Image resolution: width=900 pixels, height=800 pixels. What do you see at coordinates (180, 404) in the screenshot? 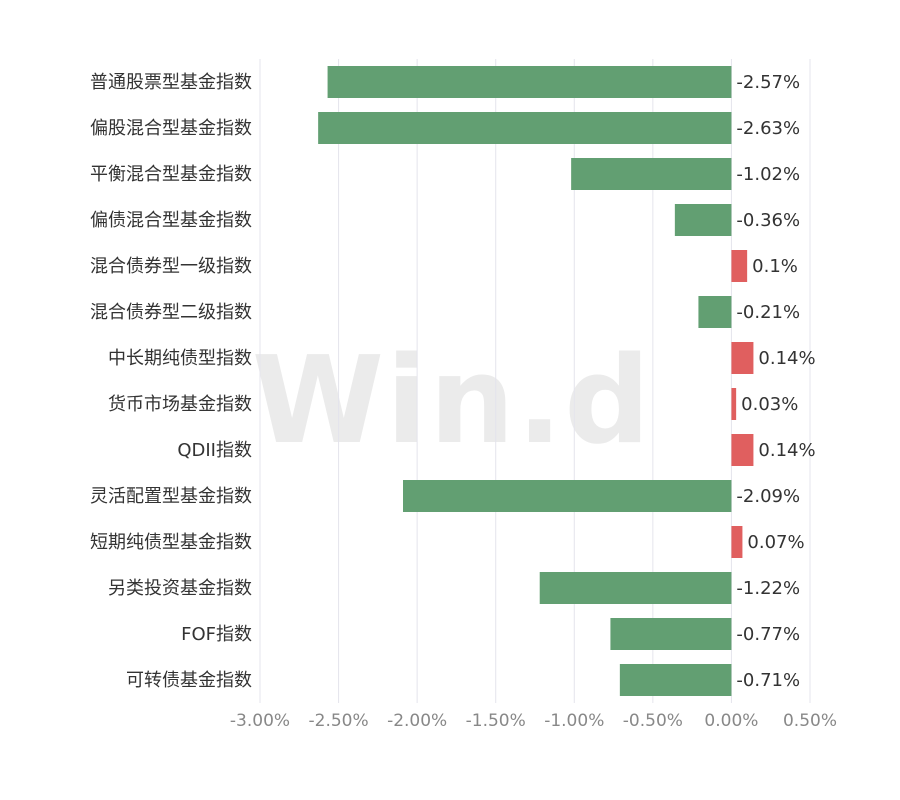
I see `category-label: 货币市场基金指数` at bounding box center [180, 404].